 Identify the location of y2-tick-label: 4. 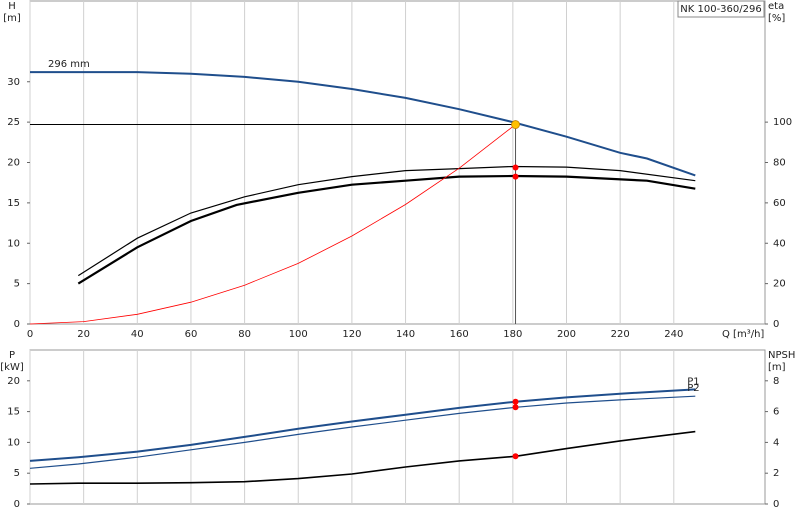
(776, 442).